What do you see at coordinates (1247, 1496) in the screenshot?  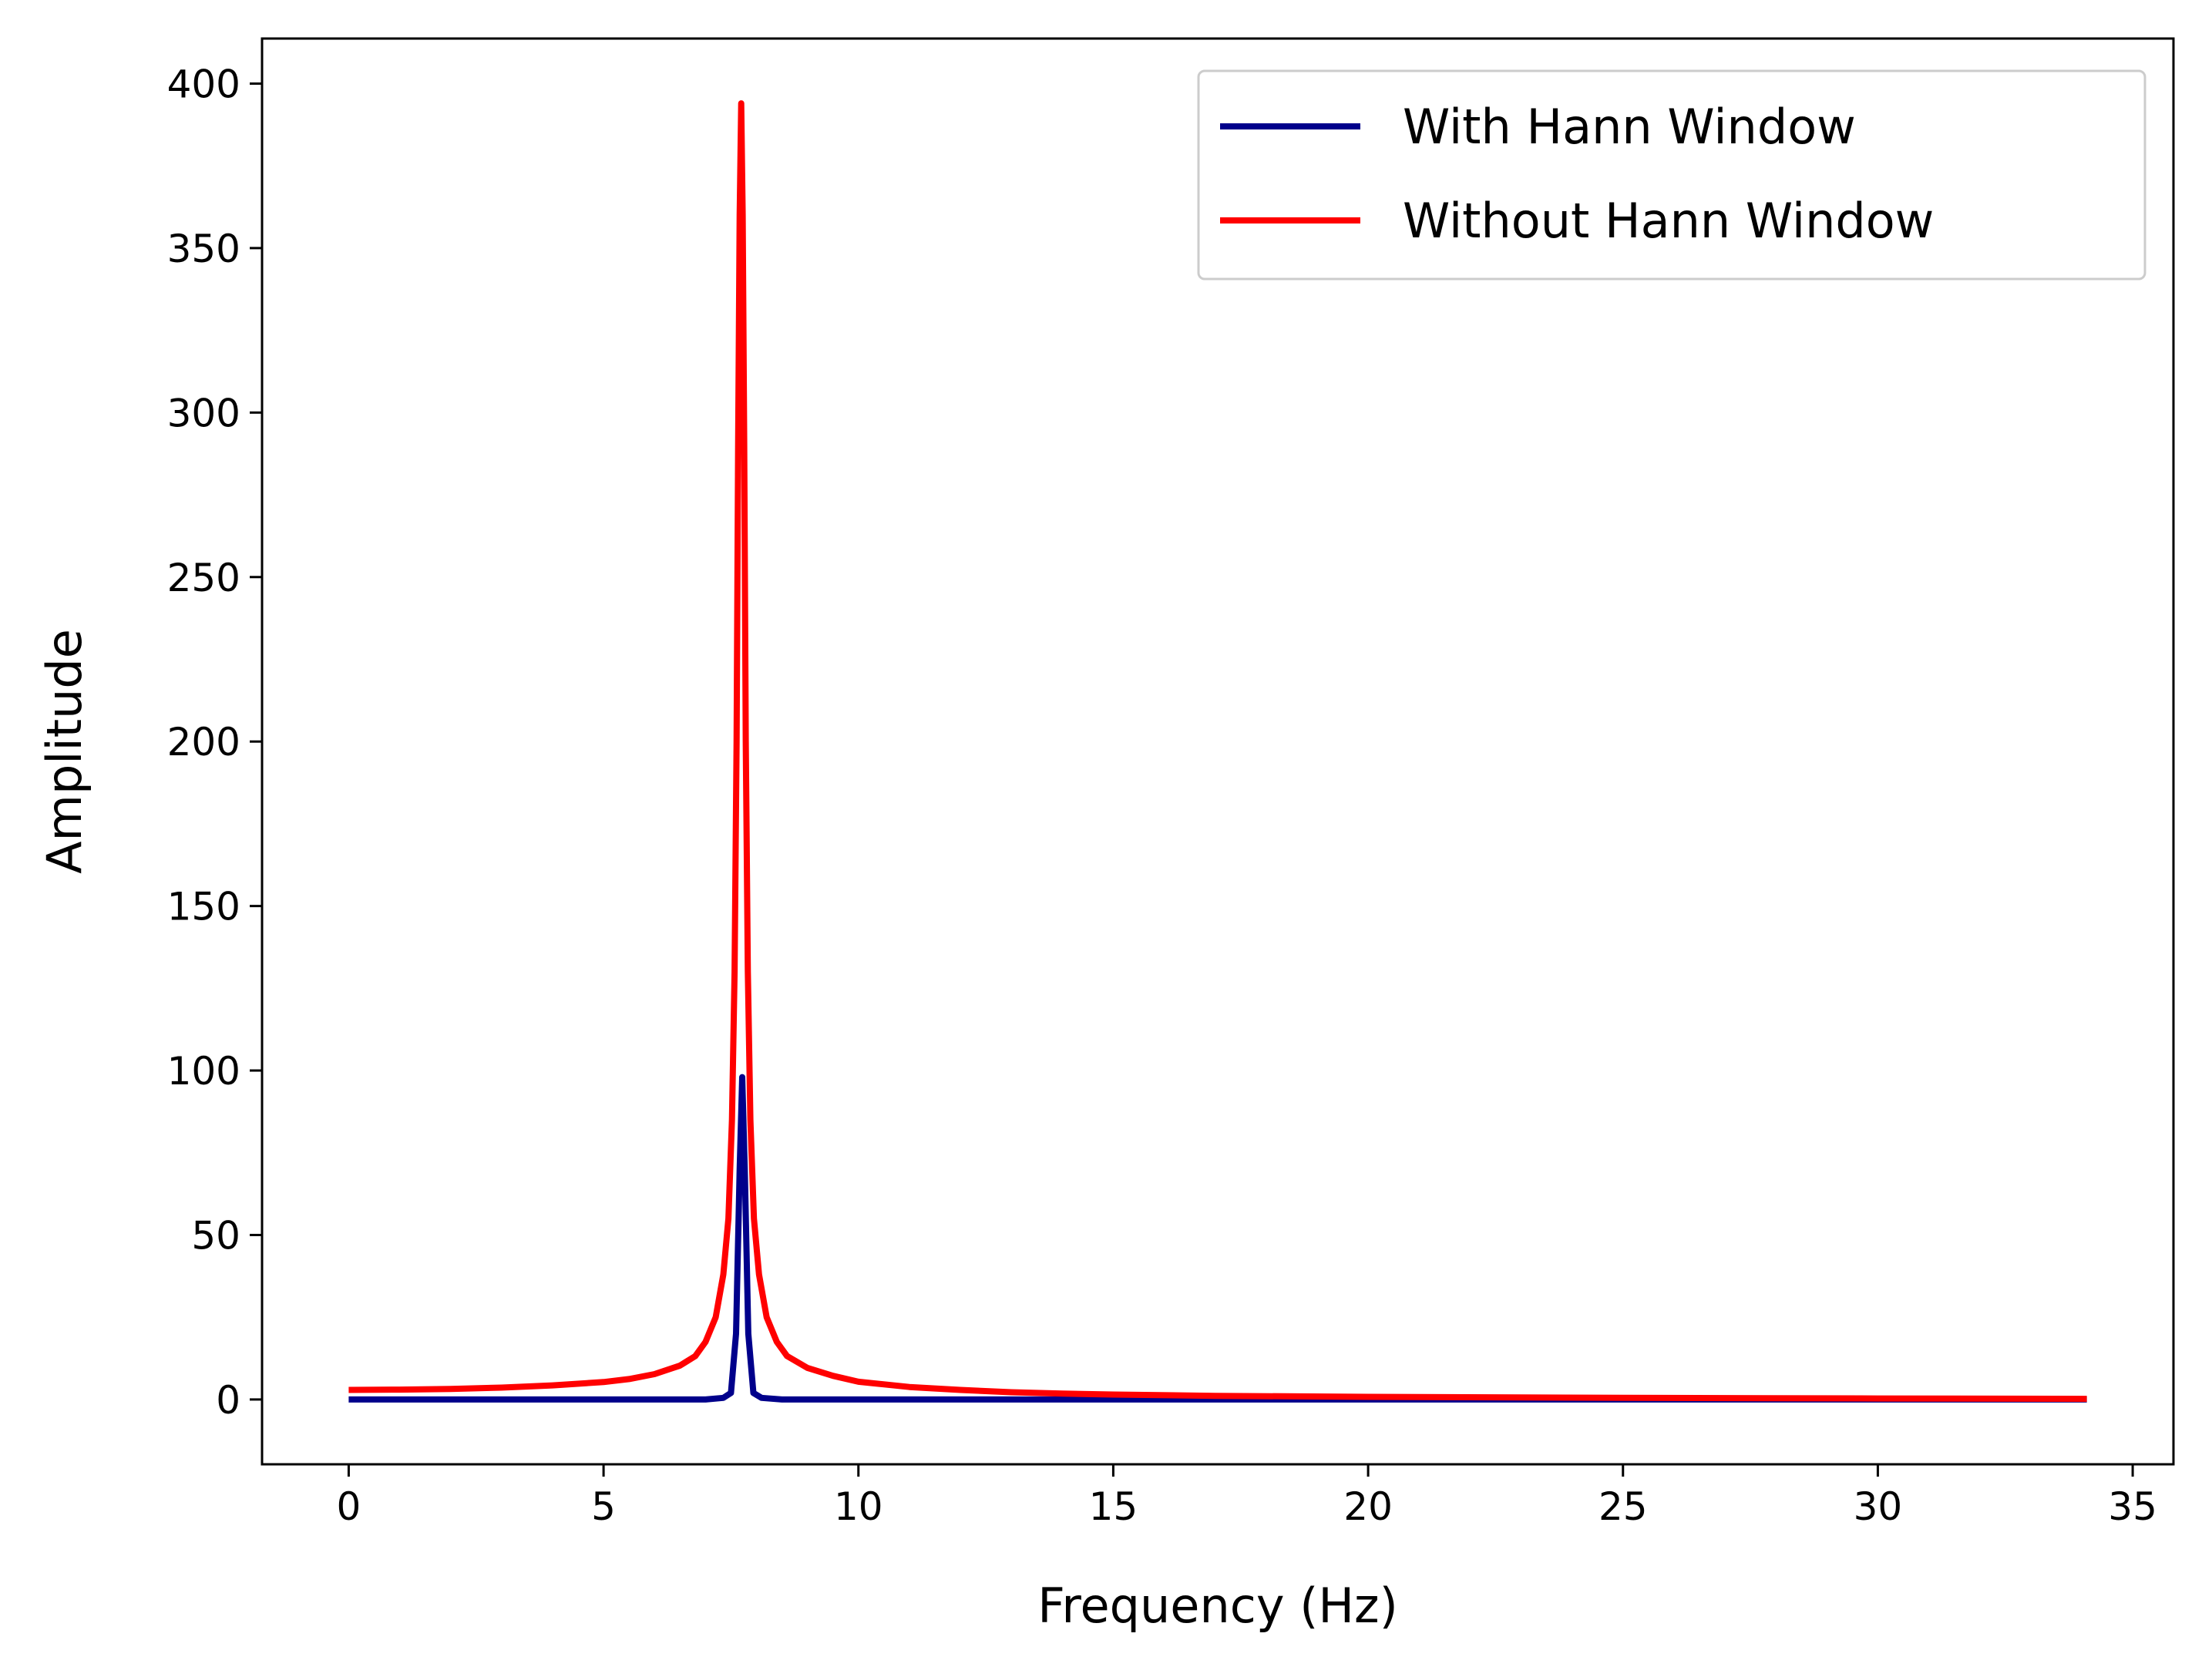 I see `x-axis: 0 5 10 15 20 25 30 35` at bounding box center [1247, 1496].